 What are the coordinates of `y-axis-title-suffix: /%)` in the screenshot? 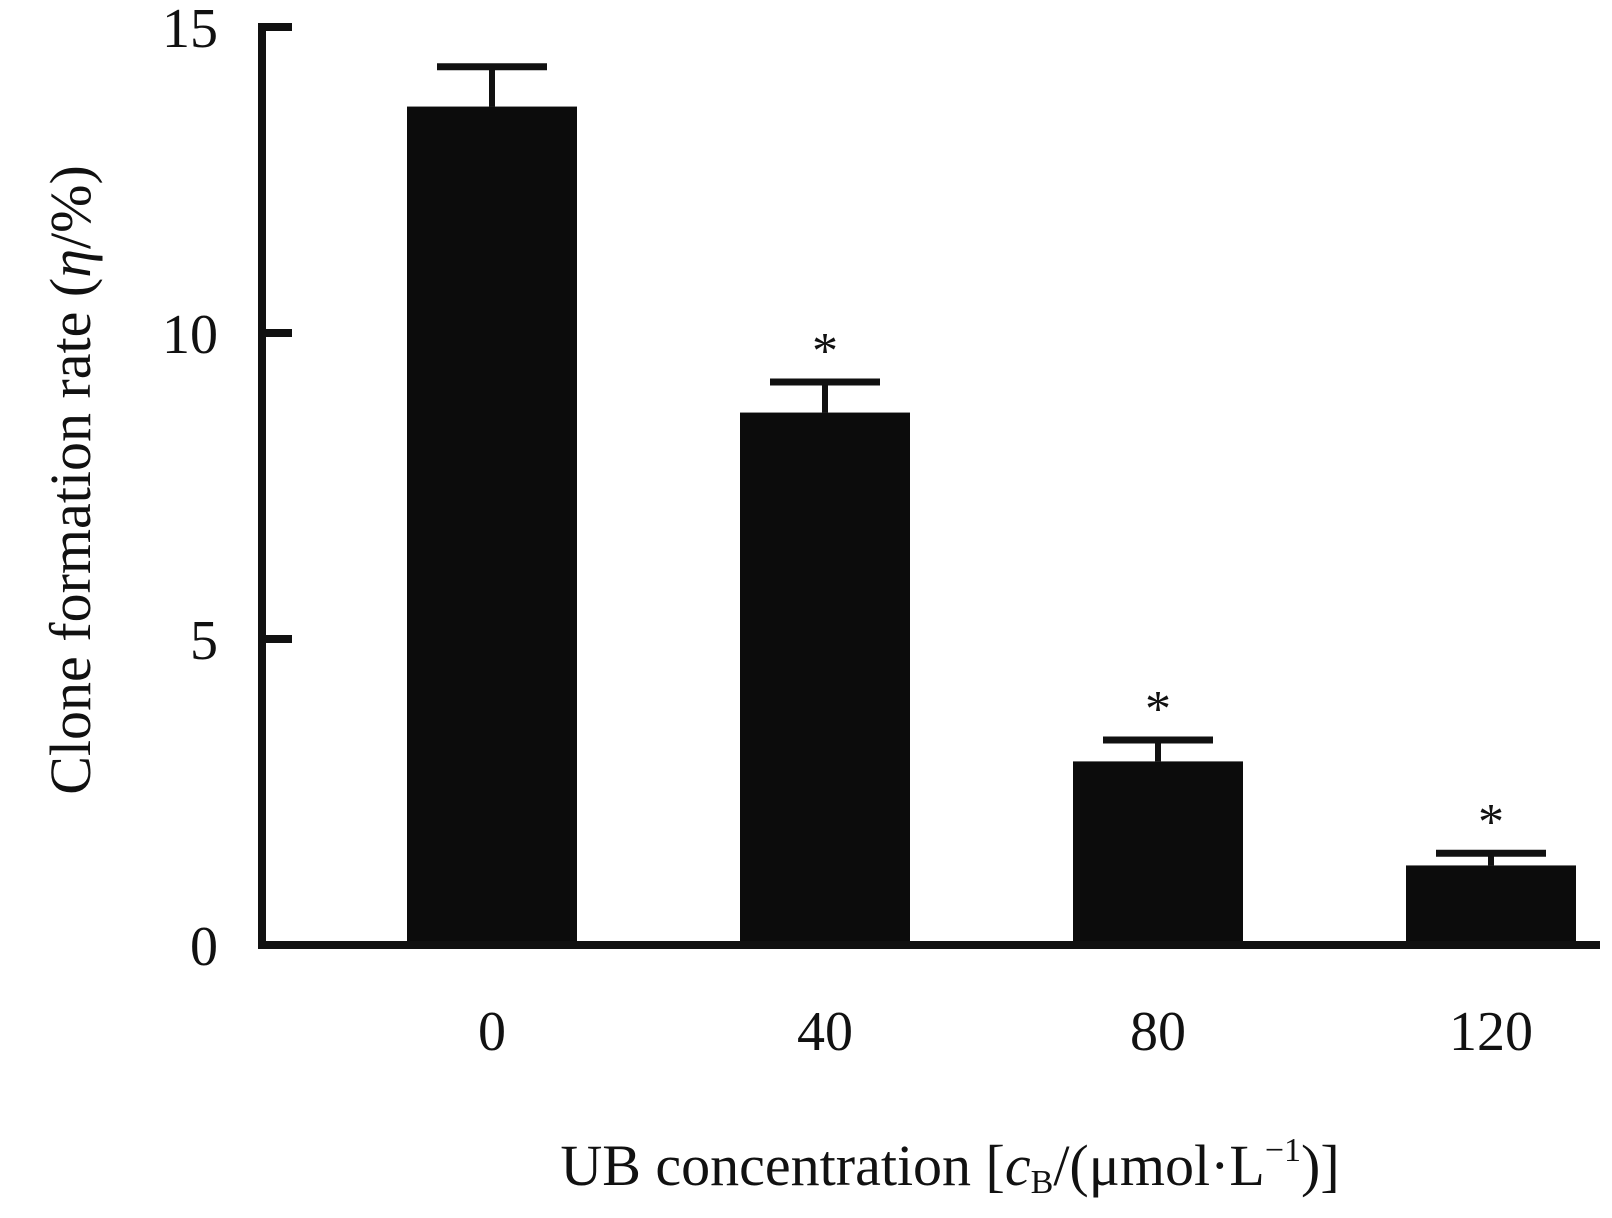 It's located at (70, 207).